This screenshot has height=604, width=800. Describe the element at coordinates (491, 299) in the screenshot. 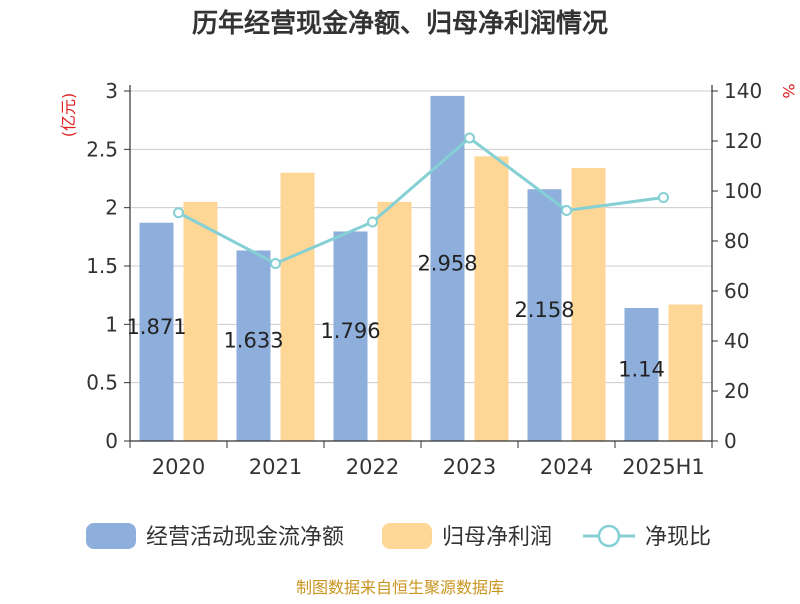

I see `bar-net-profit-2023` at that location.